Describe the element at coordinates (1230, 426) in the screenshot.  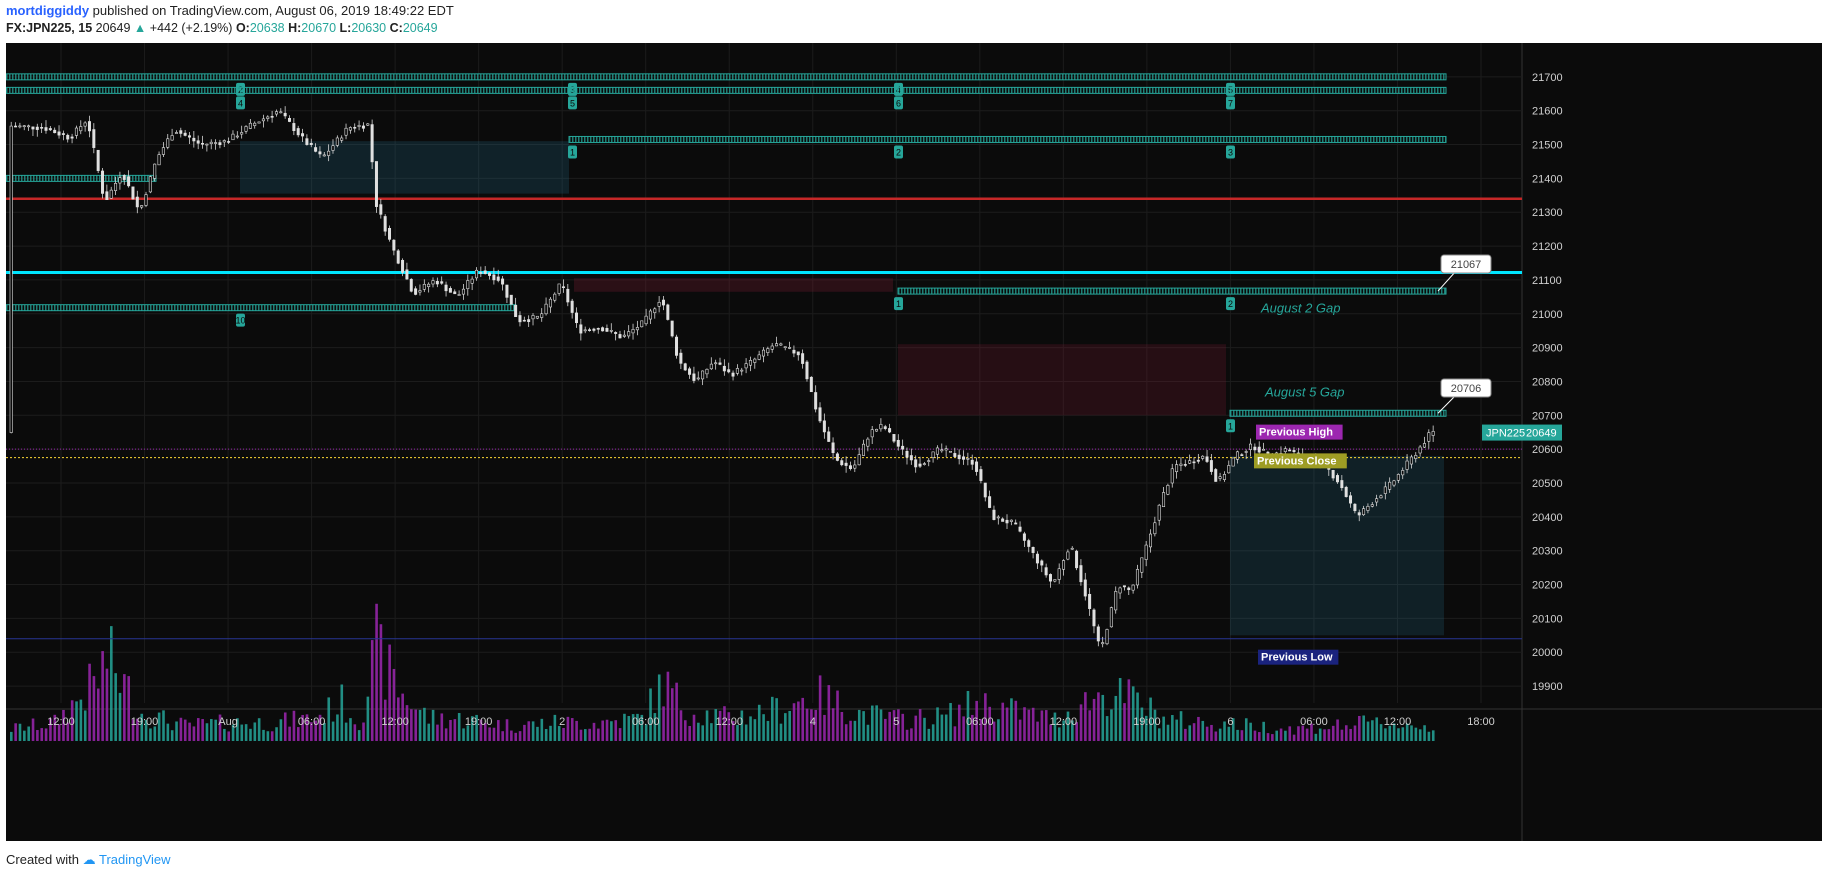
I see `zone-marker-label: 1` at that location.